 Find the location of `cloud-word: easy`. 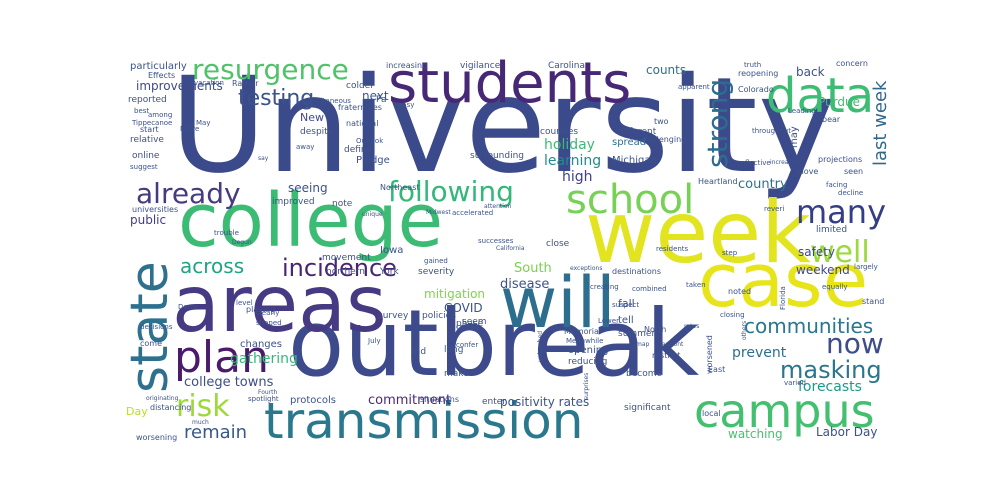

cloud-word: easy is located at coordinates (406, 105).